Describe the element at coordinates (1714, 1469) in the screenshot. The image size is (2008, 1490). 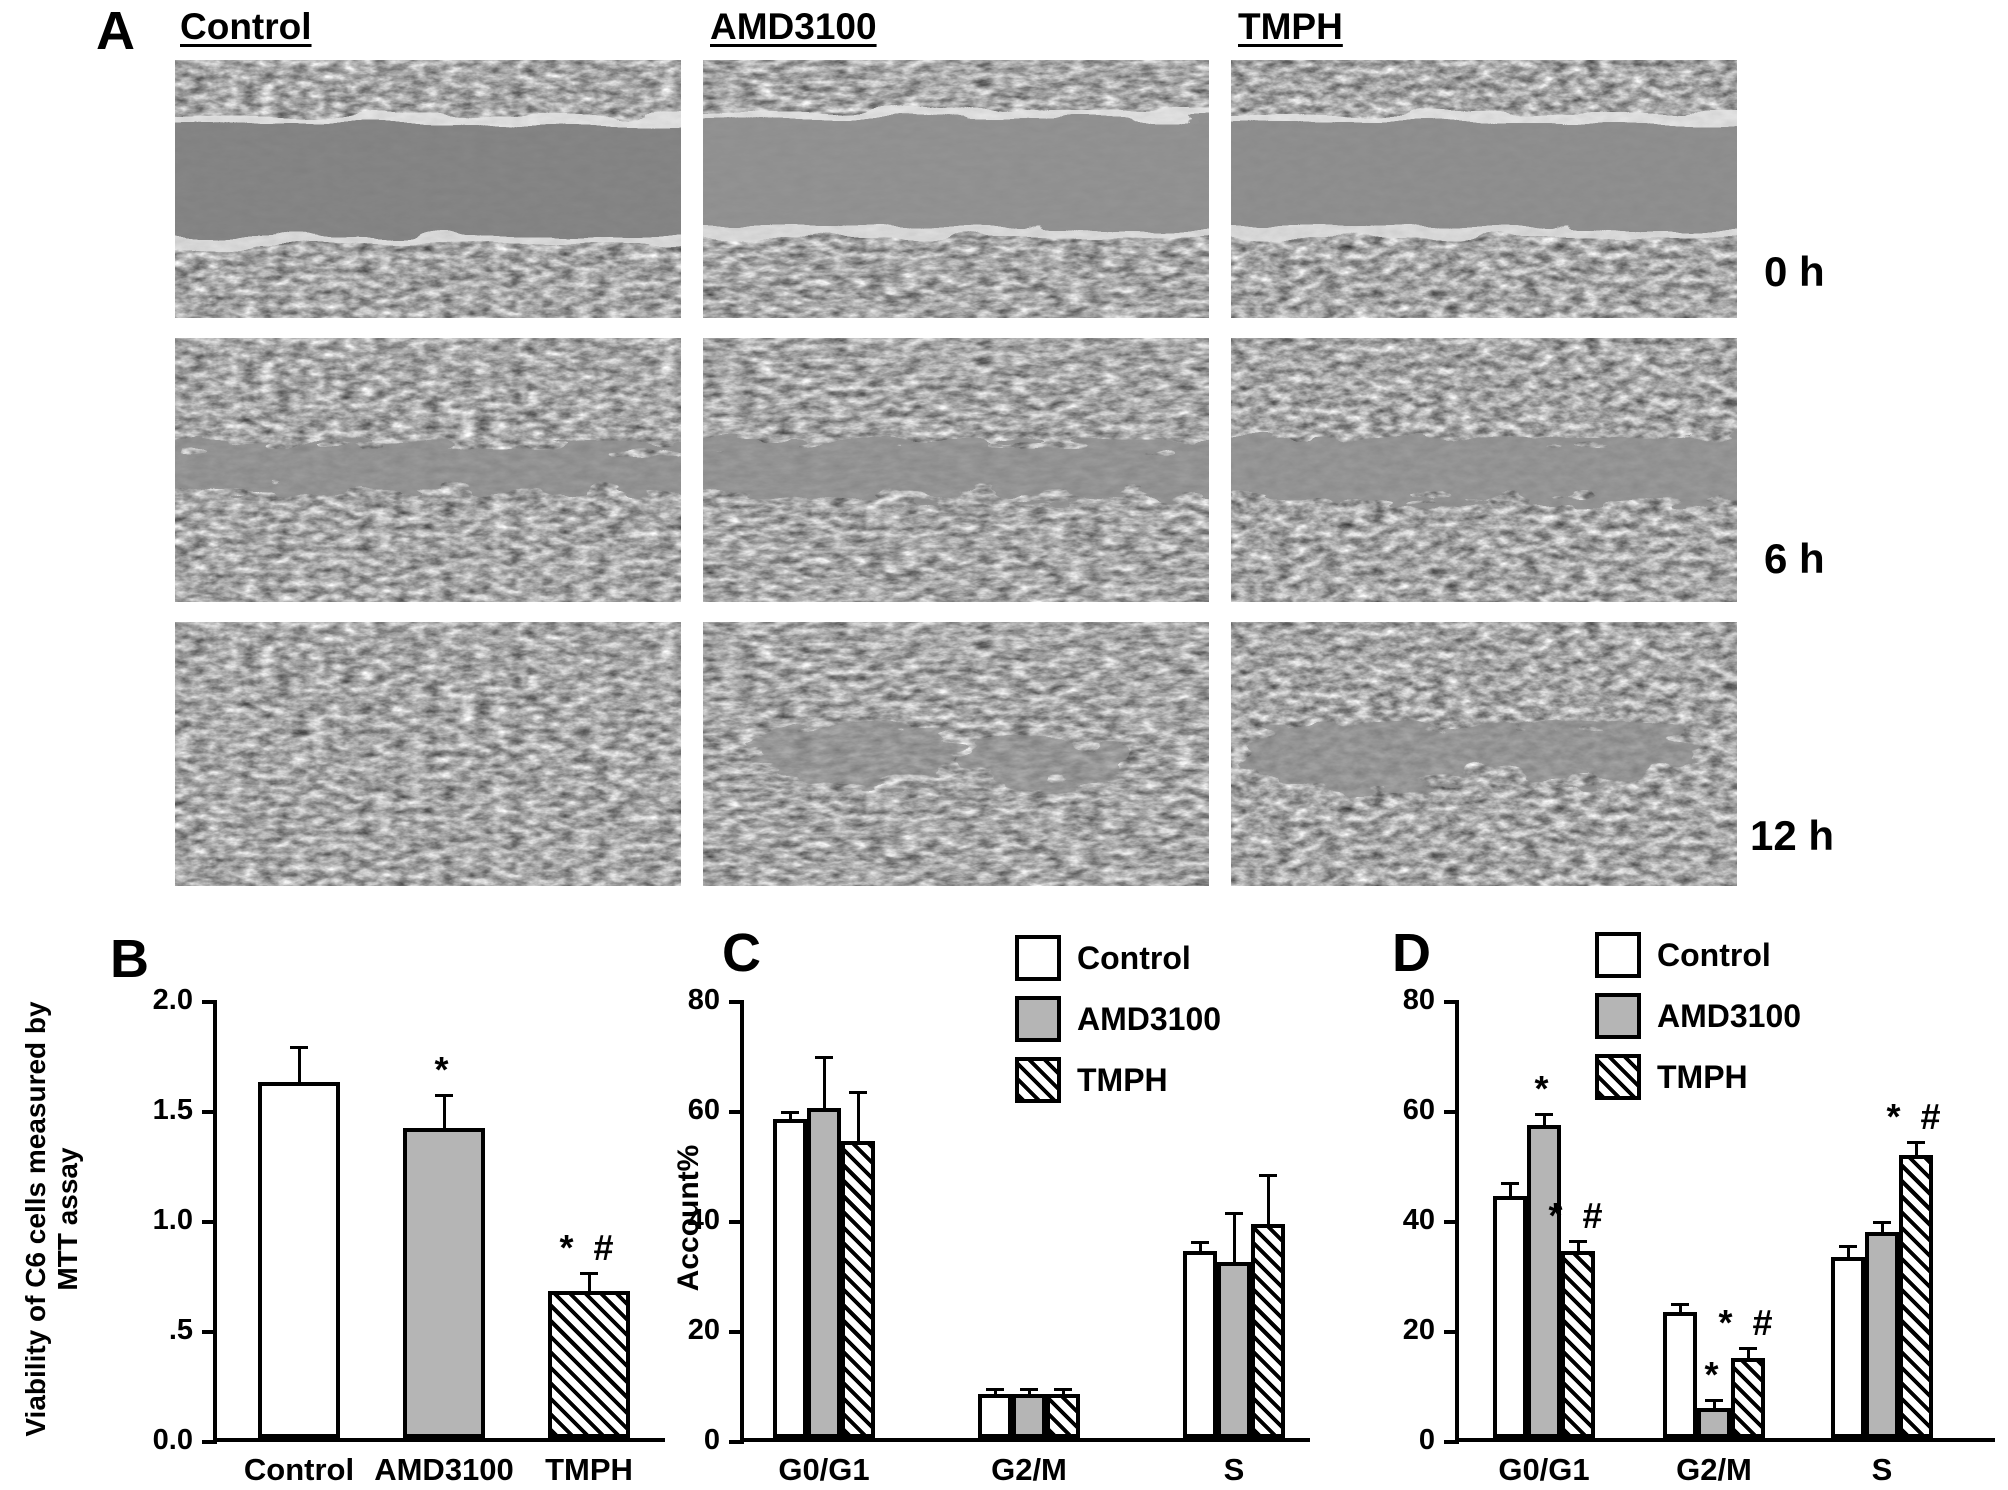
I see `x-category-label: G2/M` at that location.